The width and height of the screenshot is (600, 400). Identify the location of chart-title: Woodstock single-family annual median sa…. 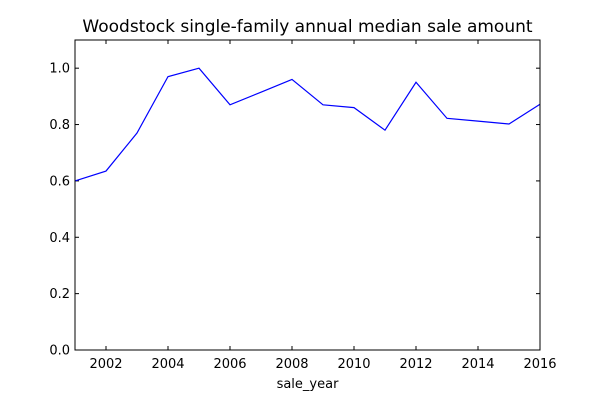
(307, 27).